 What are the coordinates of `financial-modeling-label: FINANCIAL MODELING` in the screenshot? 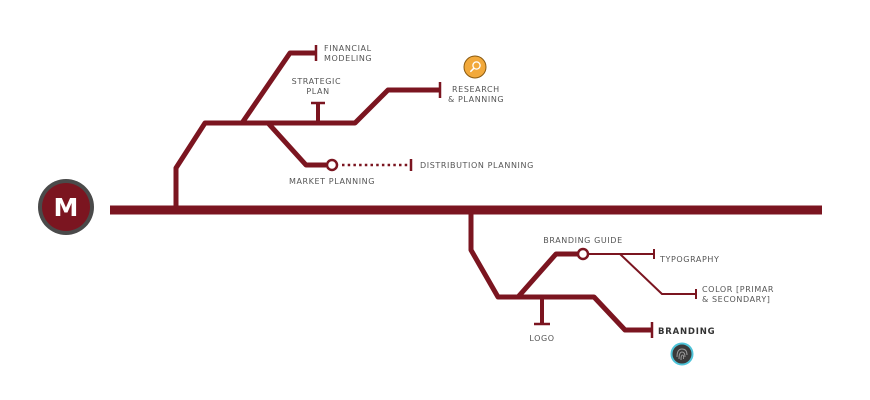 It's located at (349, 53).